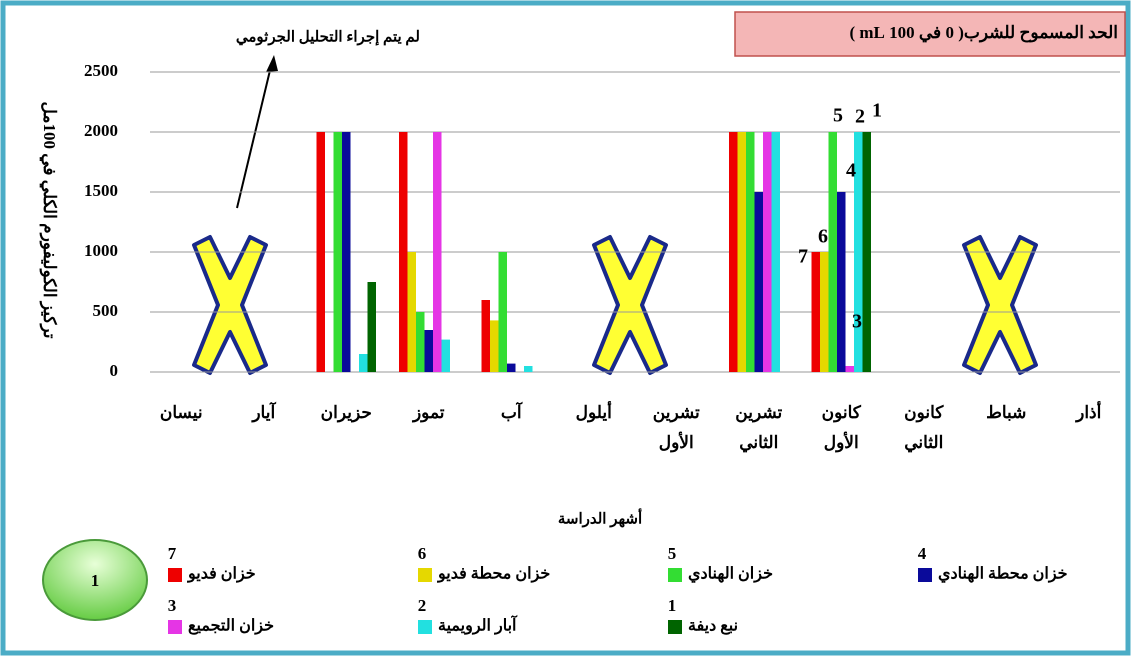 Image resolution: width=1131 pixels, height=656 pixels. I want to click on data-label: 3, so click(857, 322).